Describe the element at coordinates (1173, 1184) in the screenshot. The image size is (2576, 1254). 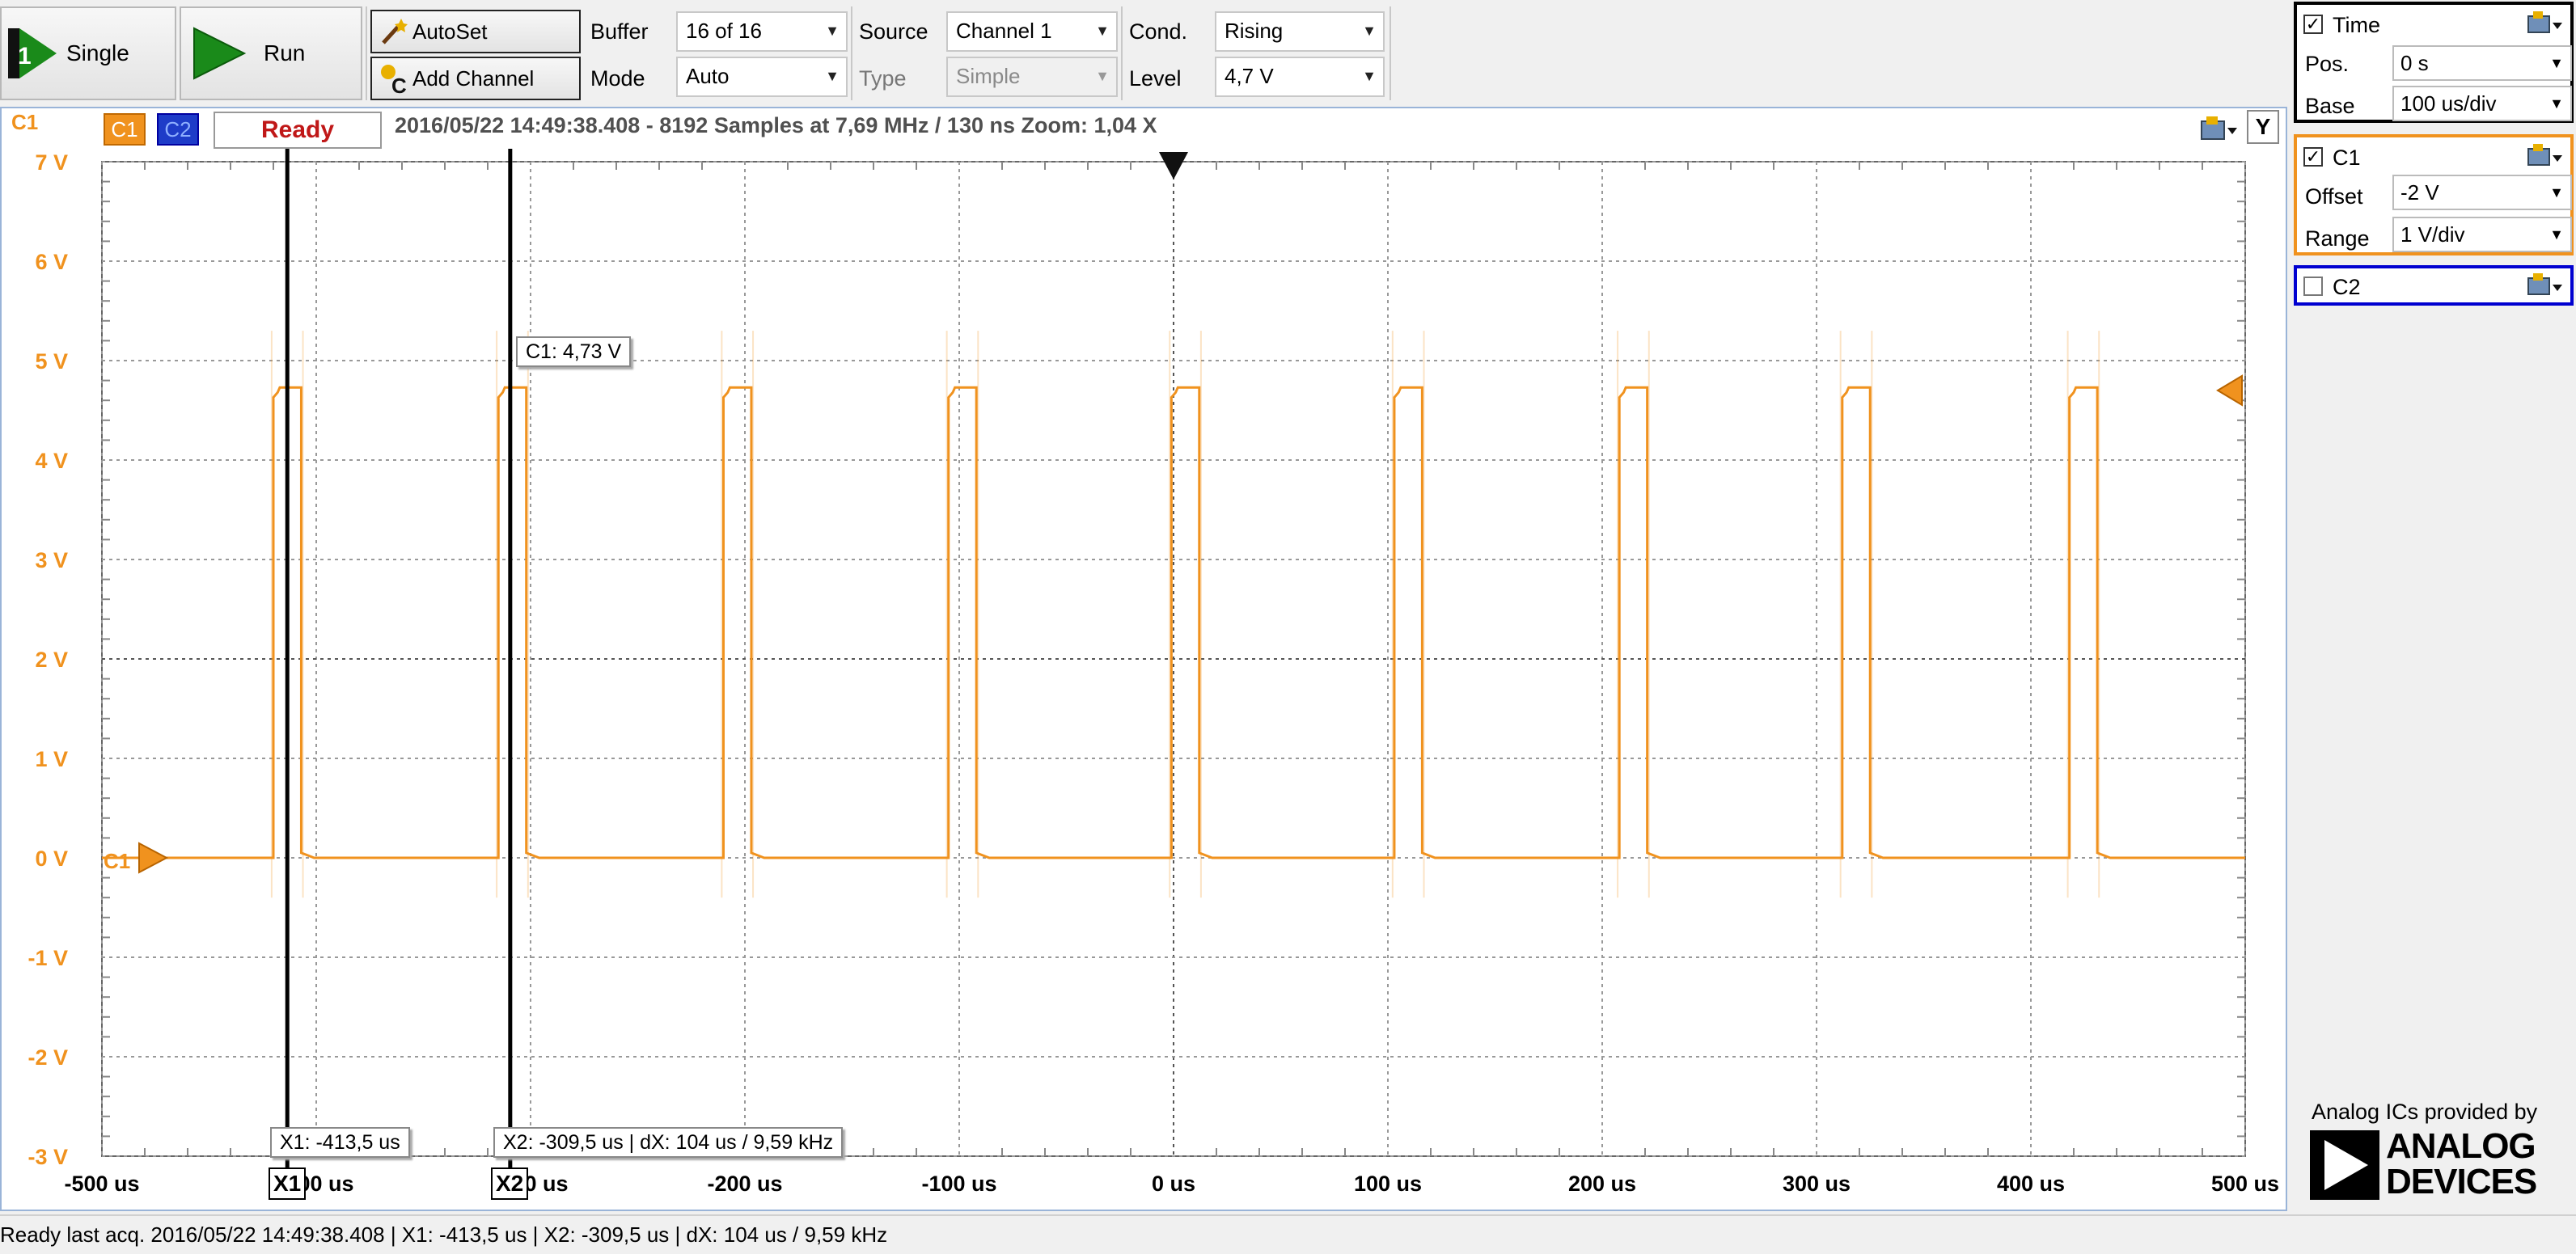
I see `x-tick-label: 0 us` at that location.